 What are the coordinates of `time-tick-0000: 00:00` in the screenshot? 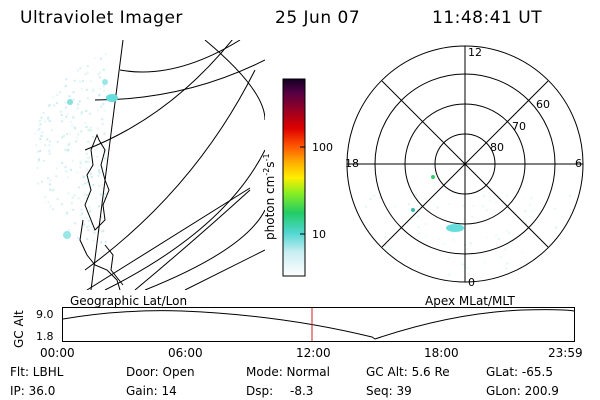 It's located at (57, 353).